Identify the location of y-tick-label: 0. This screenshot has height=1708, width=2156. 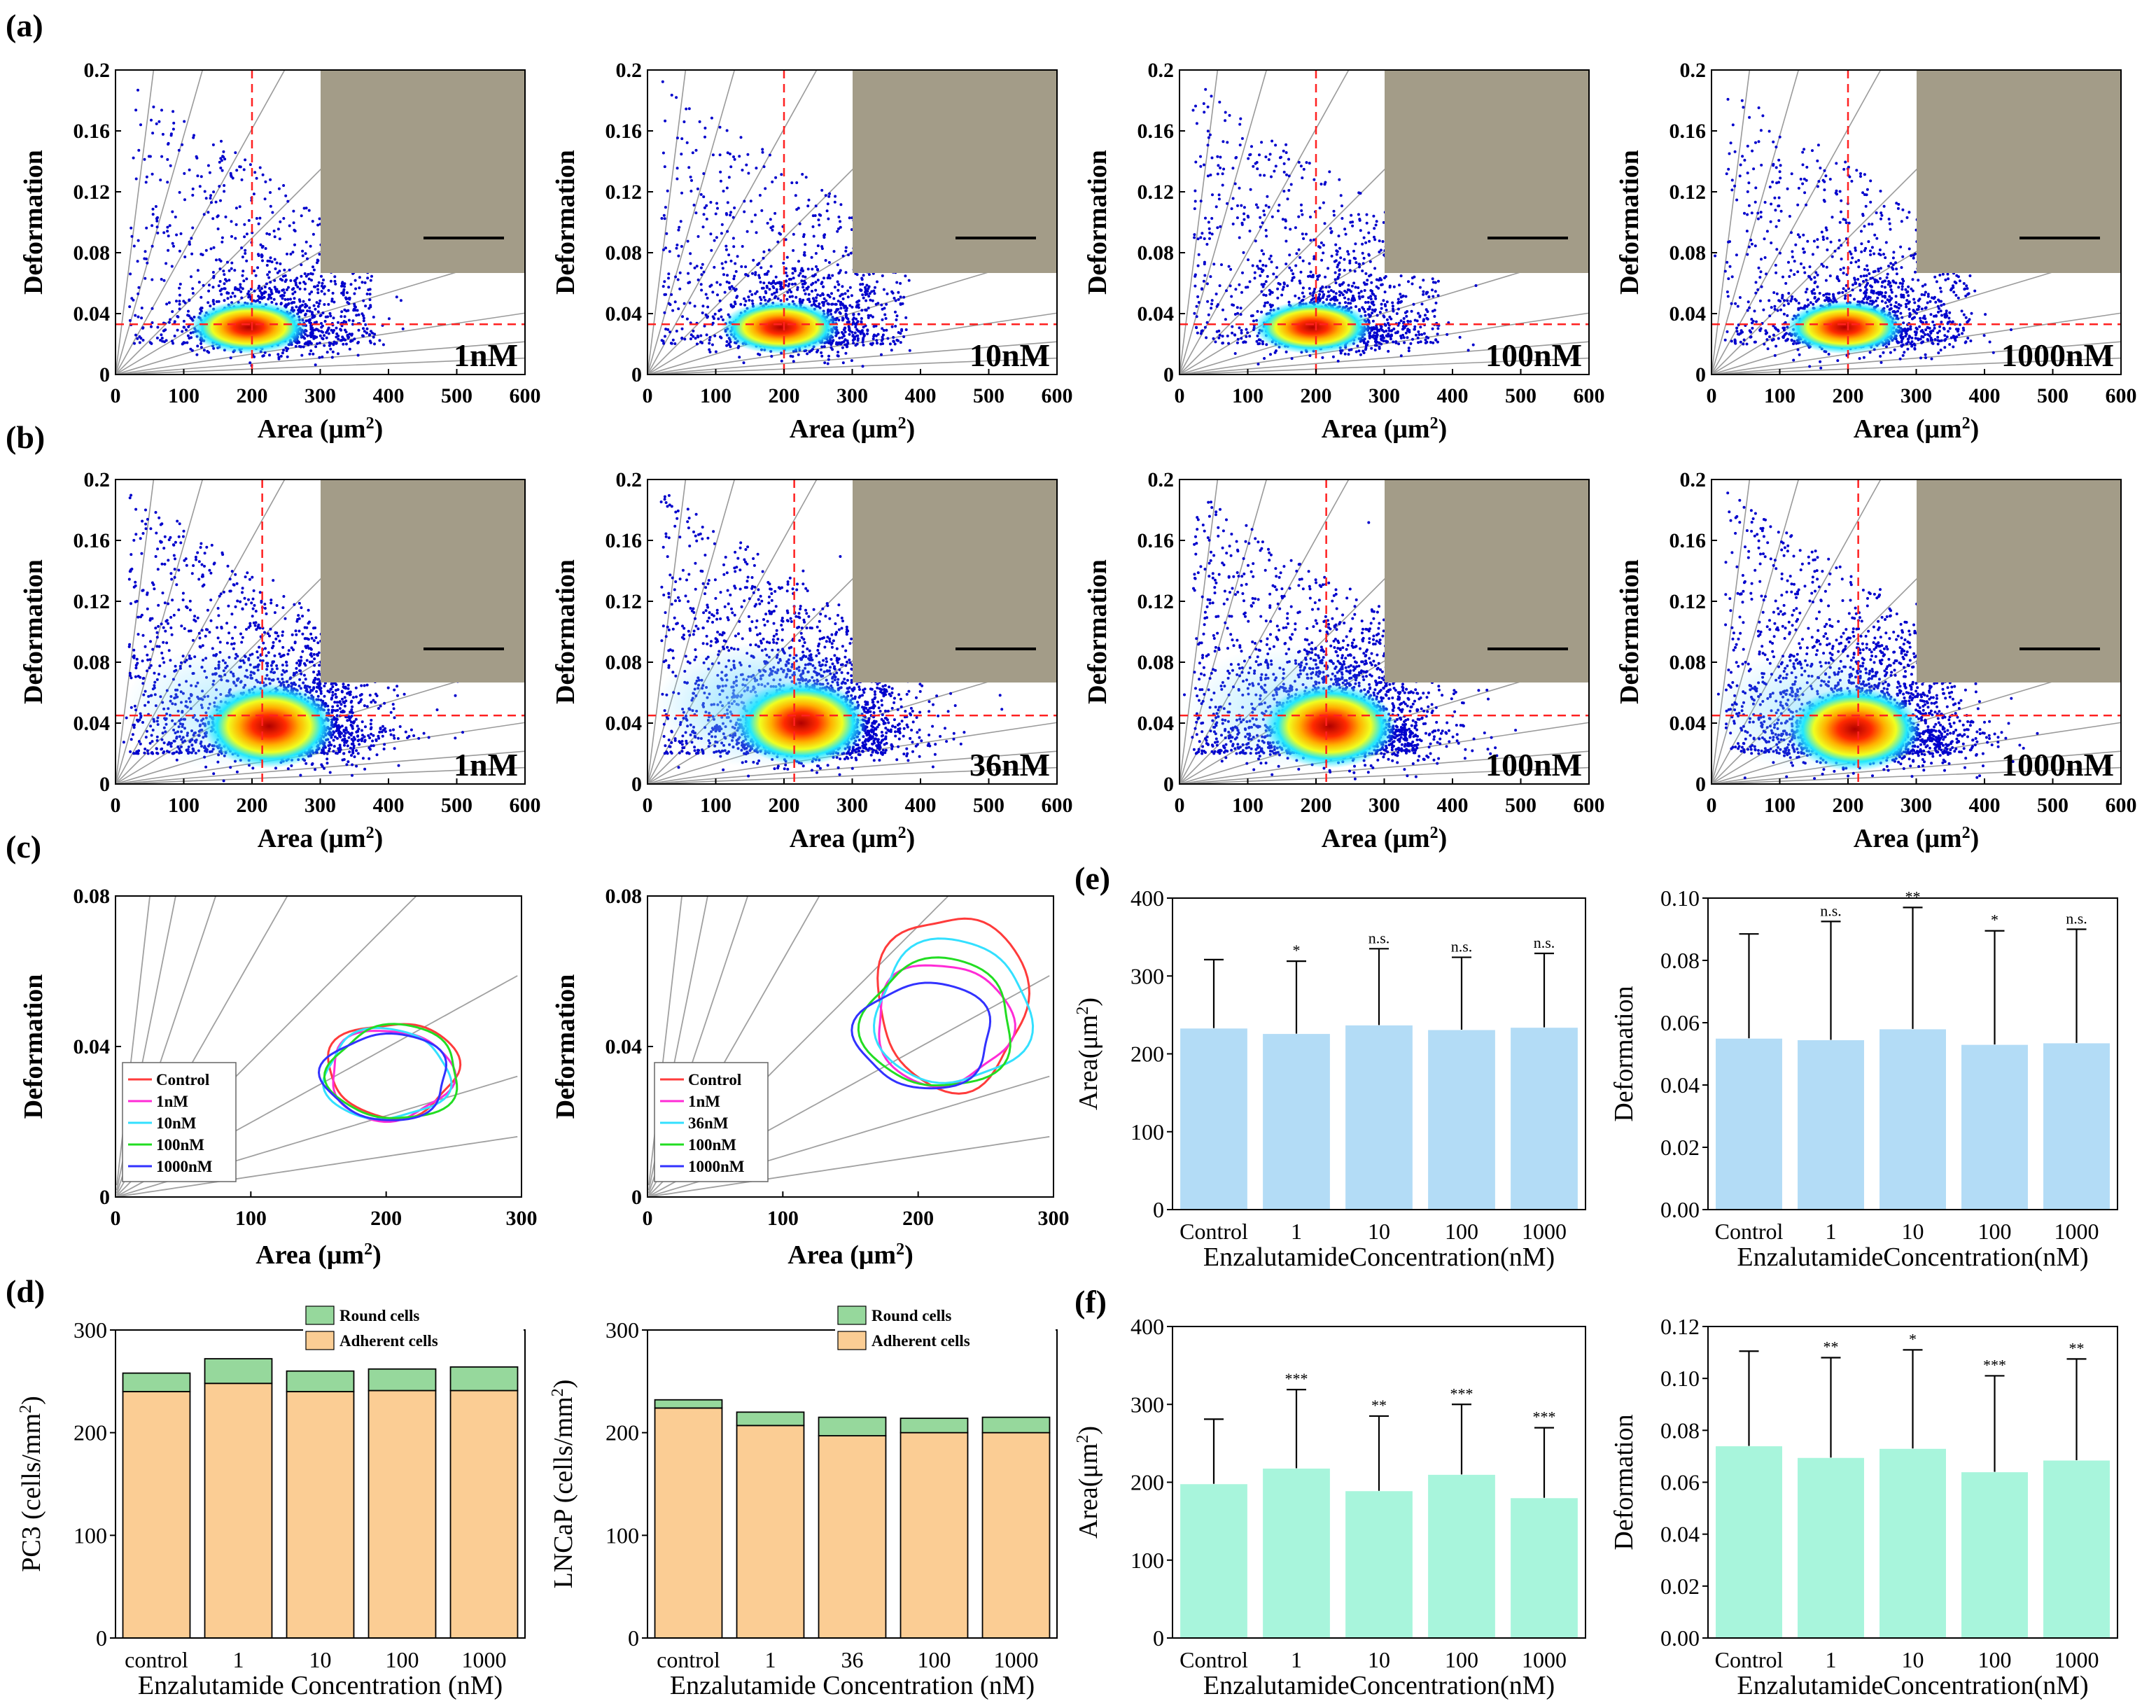
(104, 374).